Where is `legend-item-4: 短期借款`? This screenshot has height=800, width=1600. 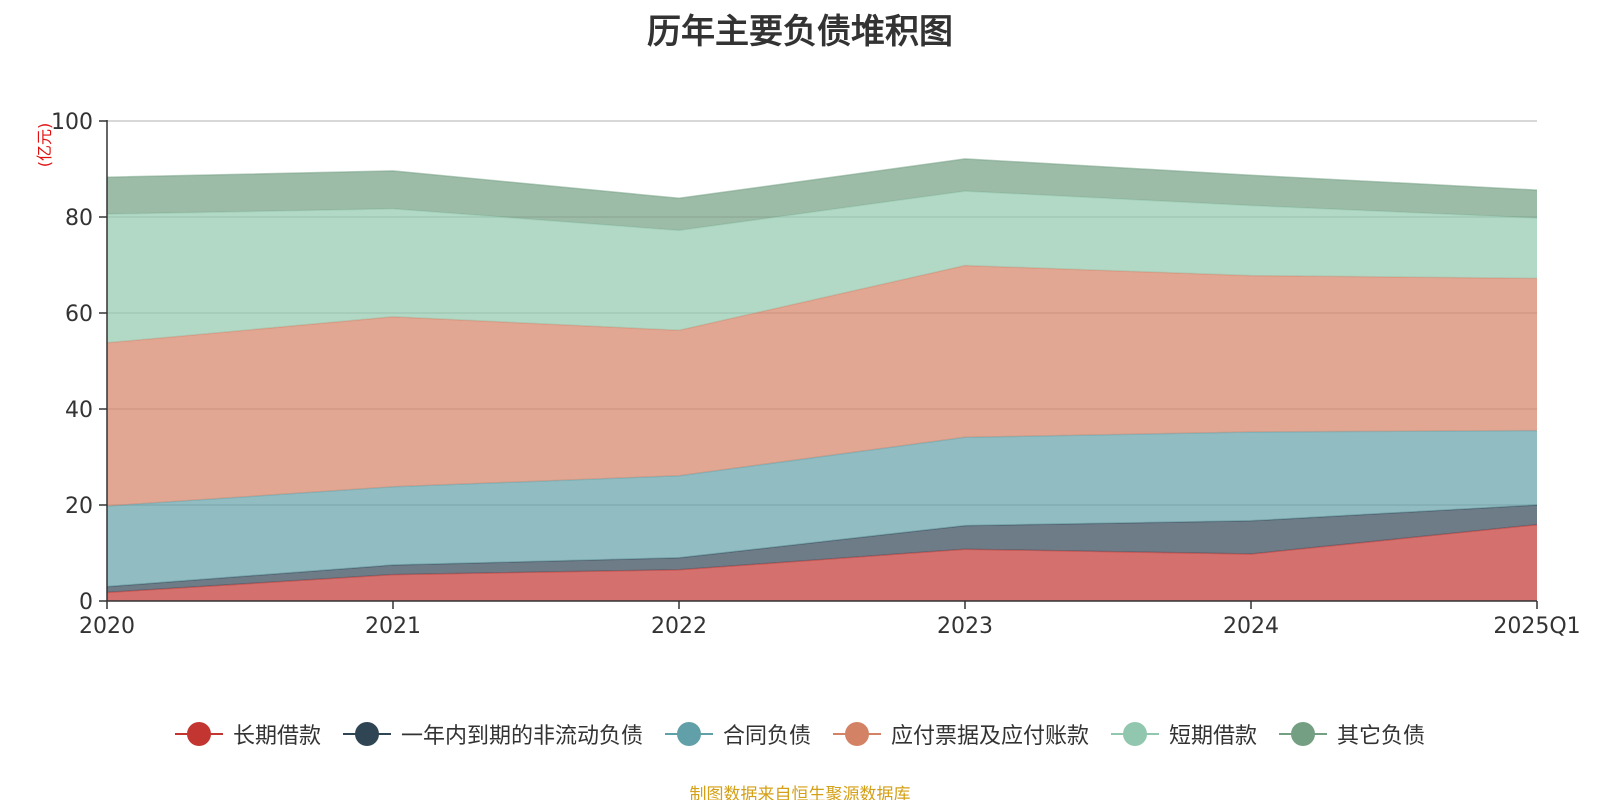
legend-item-4: 短期借款 is located at coordinates (1184, 734).